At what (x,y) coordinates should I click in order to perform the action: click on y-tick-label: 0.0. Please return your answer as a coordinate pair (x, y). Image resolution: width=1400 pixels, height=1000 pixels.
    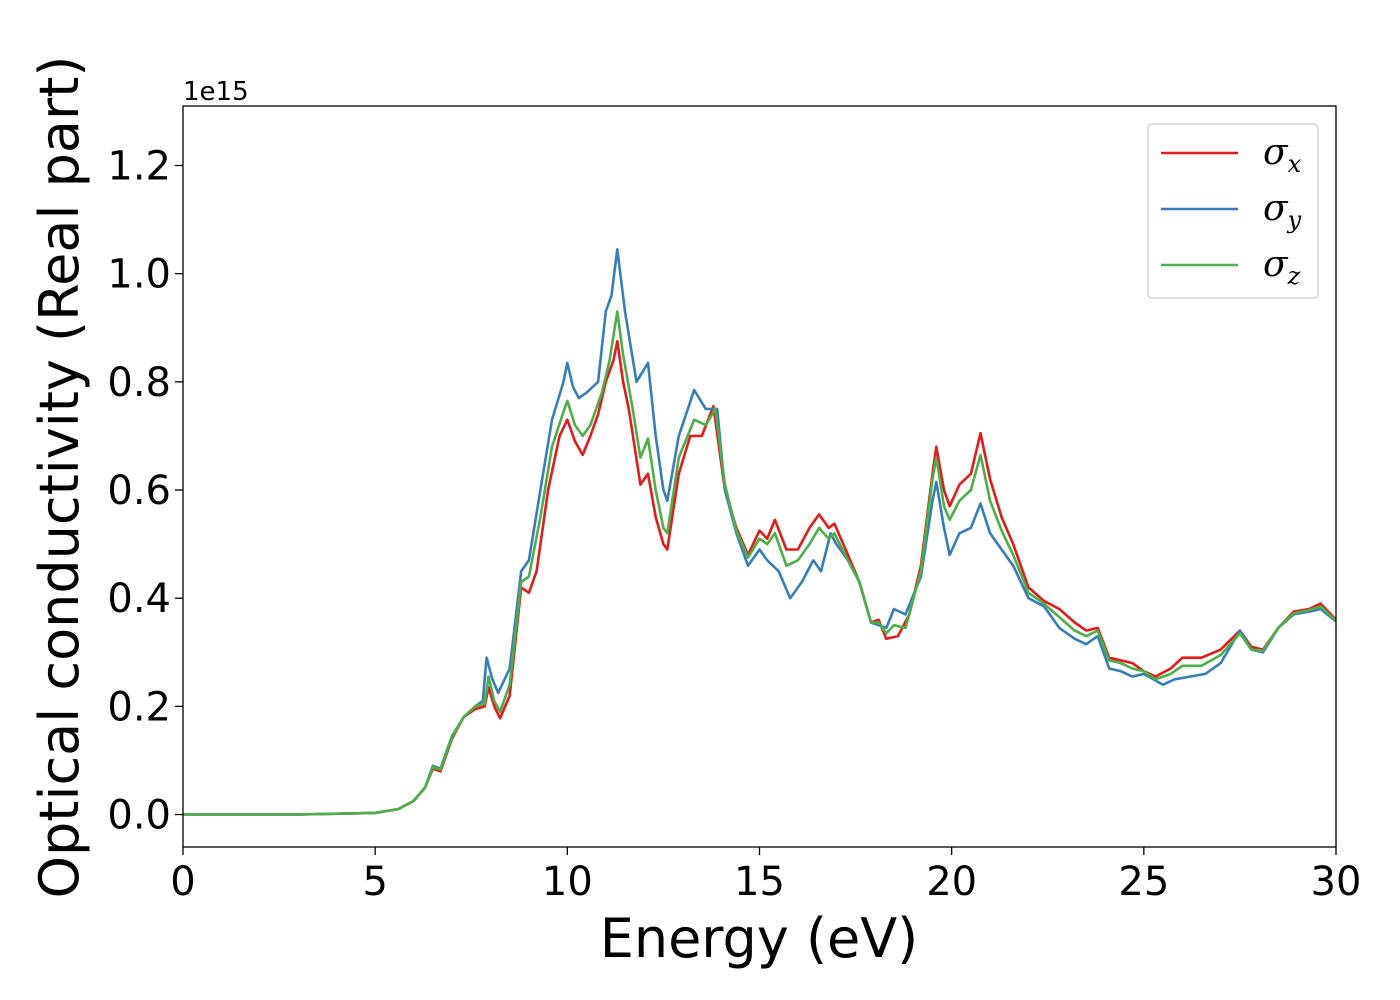
    Looking at the image, I should click on (139, 816).